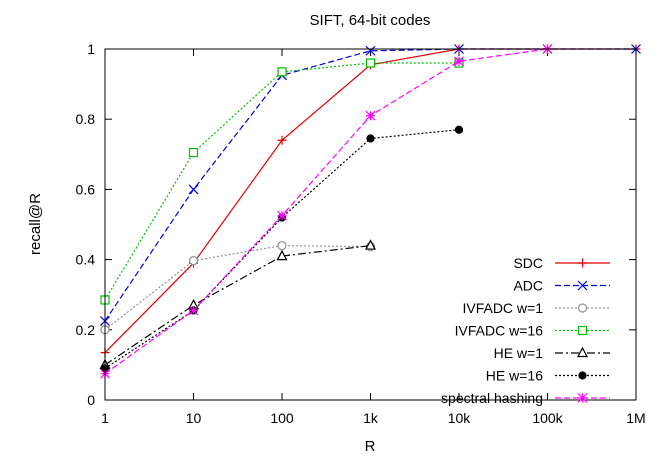 Image resolution: width=665 pixels, height=457 pixels. Describe the element at coordinates (528, 263) in the screenshot. I see `legend-label: SDC` at that location.